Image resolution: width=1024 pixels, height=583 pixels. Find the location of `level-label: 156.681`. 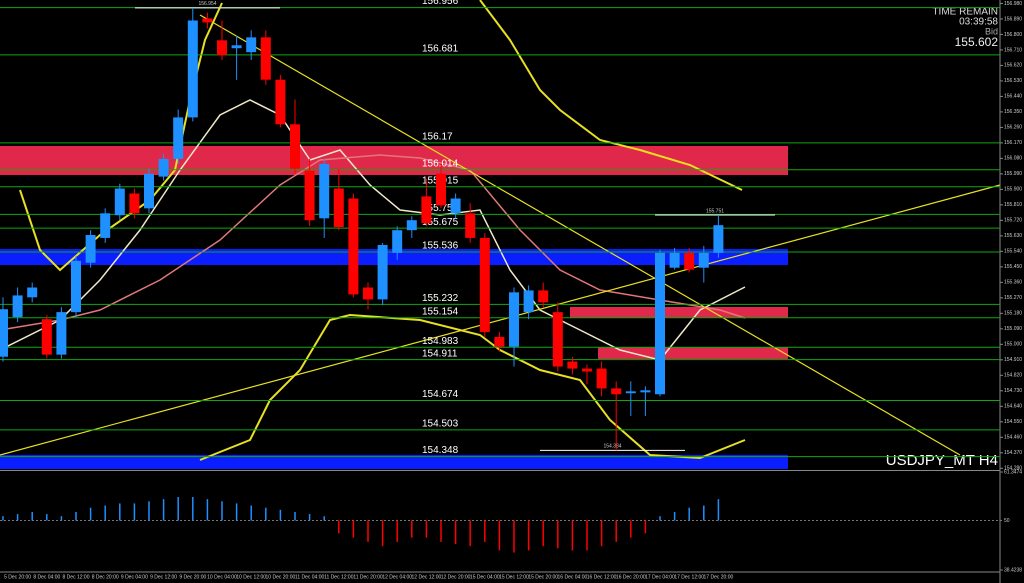

level-label: 156.681 is located at coordinates (440, 49).